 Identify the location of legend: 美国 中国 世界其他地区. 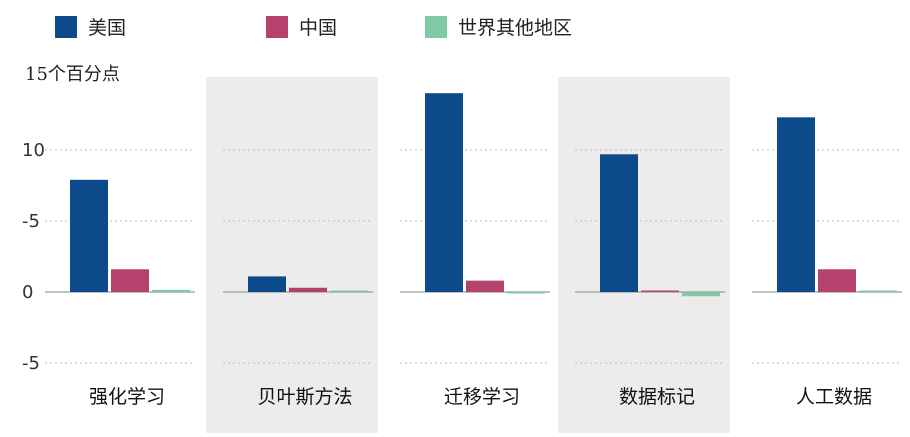
(313, 27).